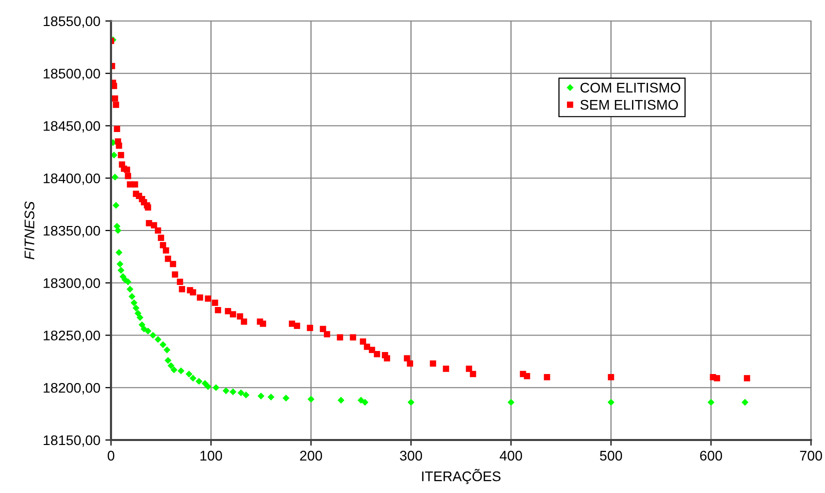  What do you see at coordinates (72, 388) in the screenshot?
I see `y-tick-label: 18200,00` at bounding box center [72, 388].